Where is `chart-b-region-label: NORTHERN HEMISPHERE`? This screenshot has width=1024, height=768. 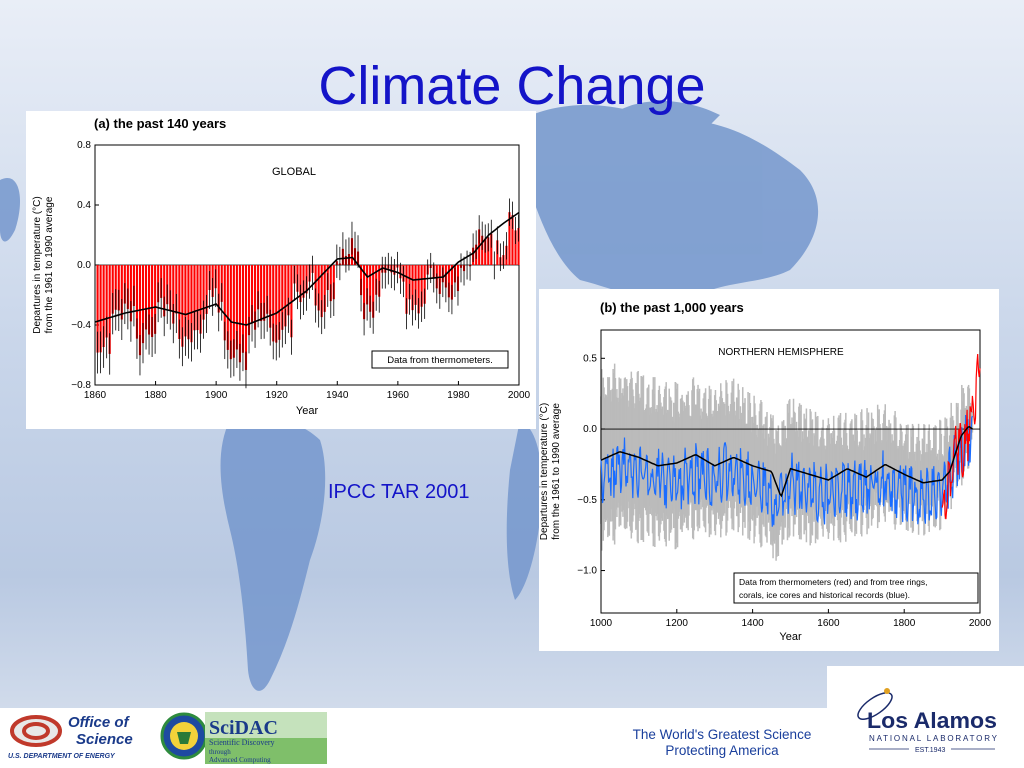
chart-b-region-label: NORTHERN HEMISPHERE is located at coordinates (781, 352).